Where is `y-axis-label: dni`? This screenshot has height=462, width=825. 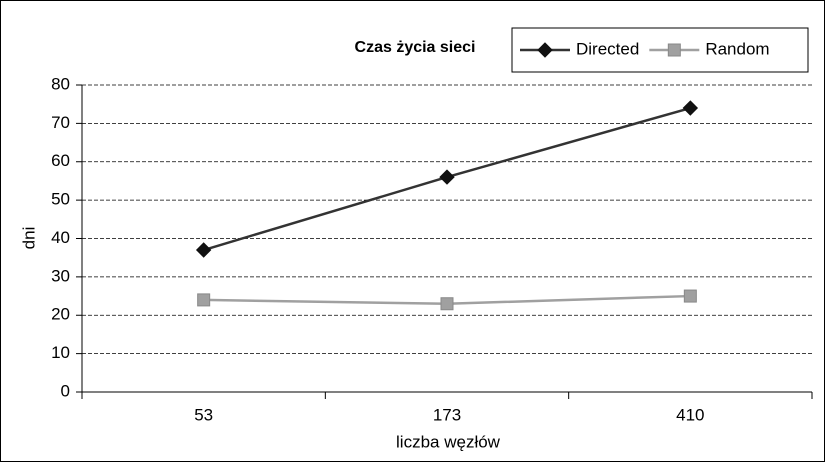 y-axis-label: dni is located at coordinates (28, 238).